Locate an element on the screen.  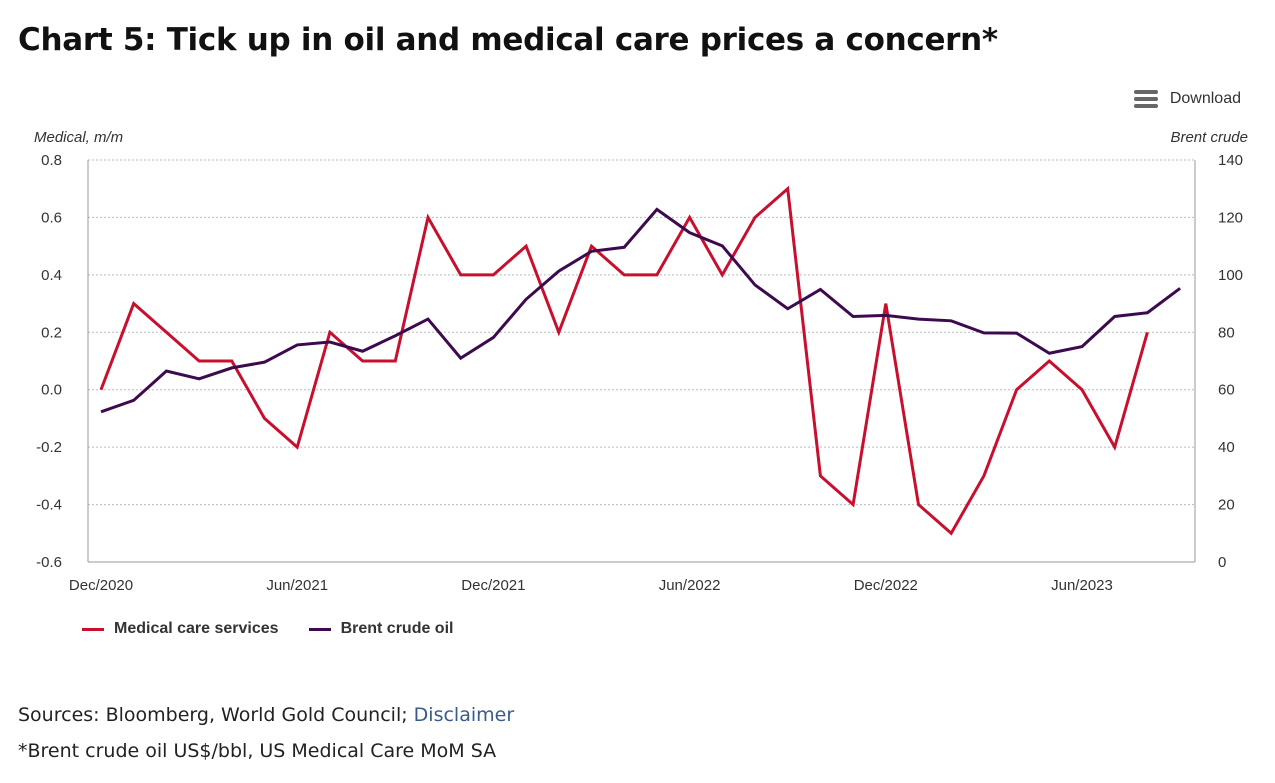
y-tick-label: 0.6 is located at coordinates (51, 217).